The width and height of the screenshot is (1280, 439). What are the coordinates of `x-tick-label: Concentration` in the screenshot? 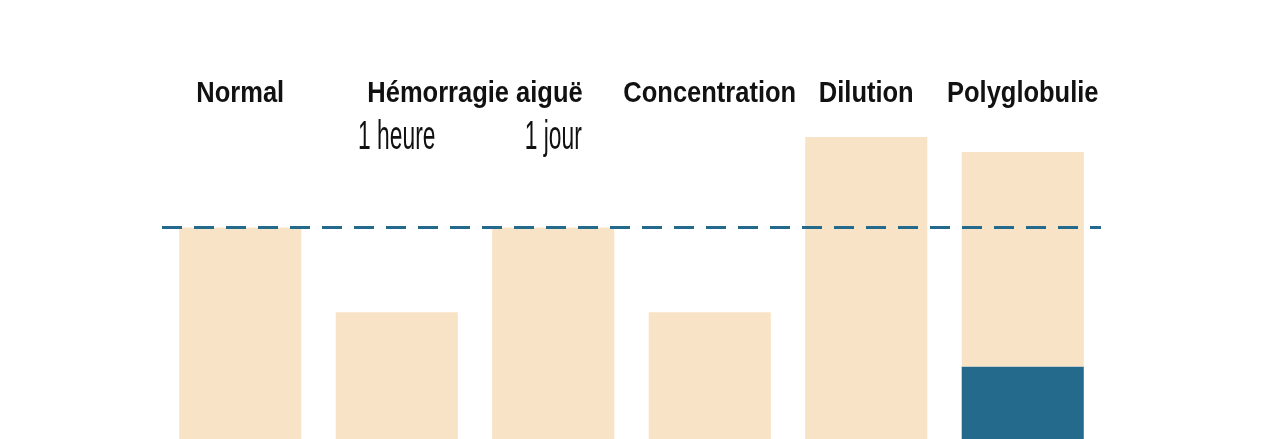 It's located at (710, 92).